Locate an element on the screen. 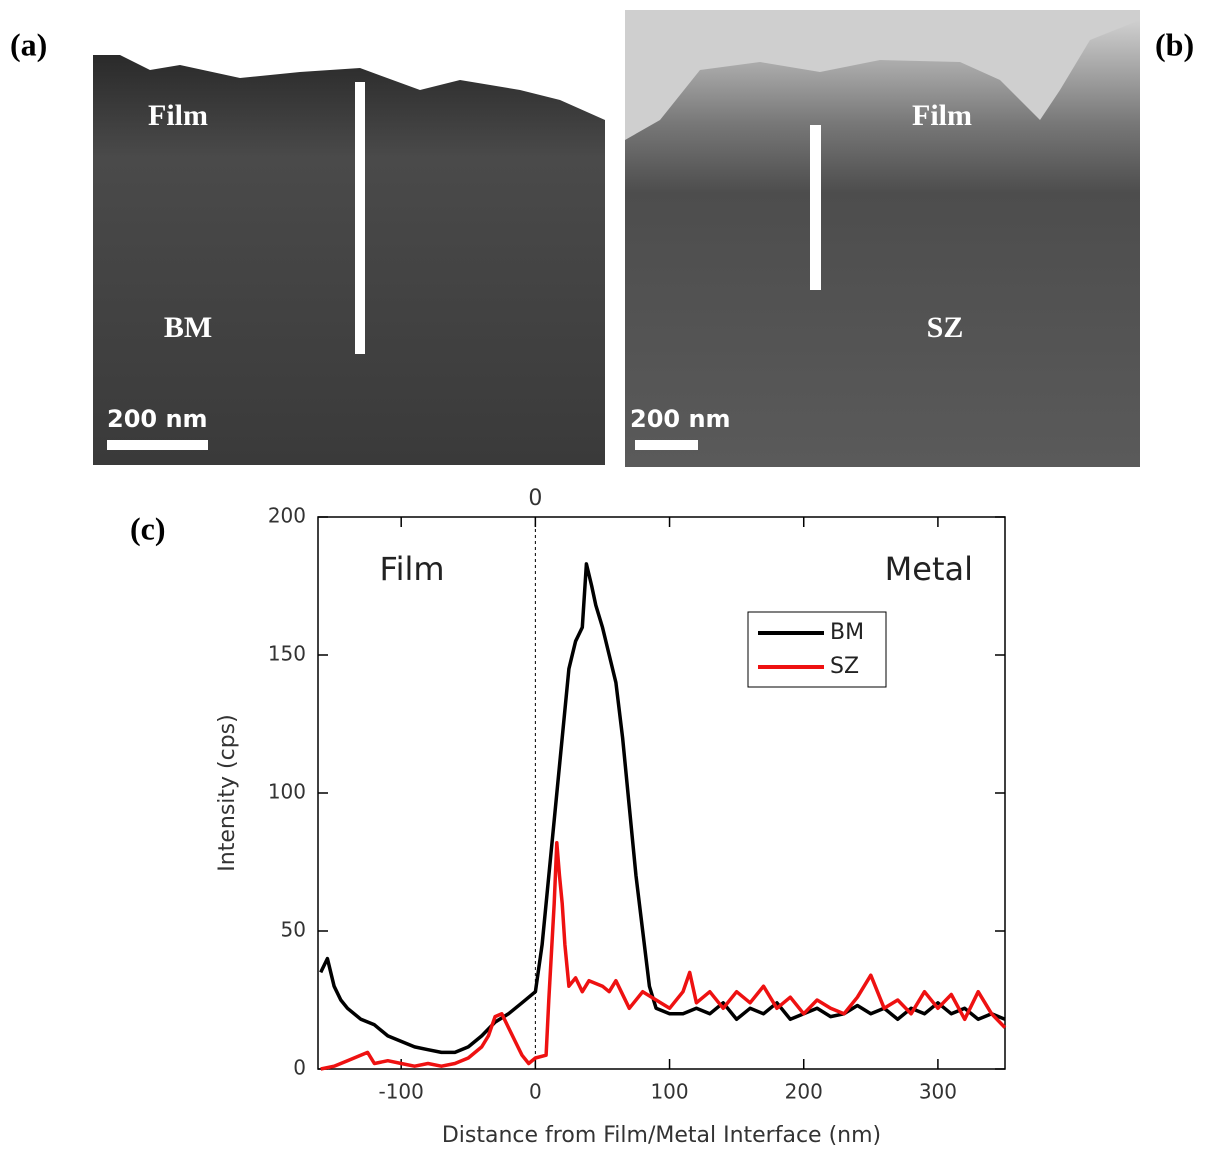 The image size is (1213, 1159). panel-label: (b) is located at coordinates (1174, 44).